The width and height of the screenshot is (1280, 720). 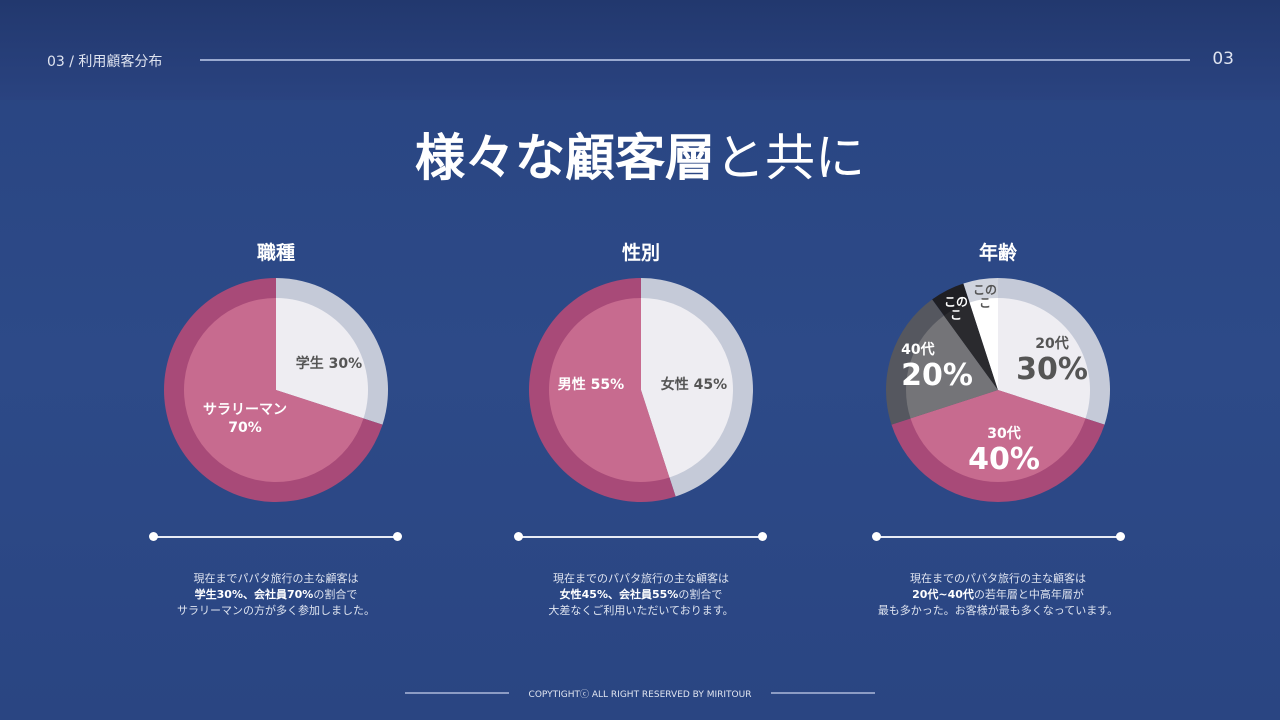 What do you see at coordinates (937, 375) in the screenshot?
I see `age-percent: 20%` at bounding box center [937, 375].